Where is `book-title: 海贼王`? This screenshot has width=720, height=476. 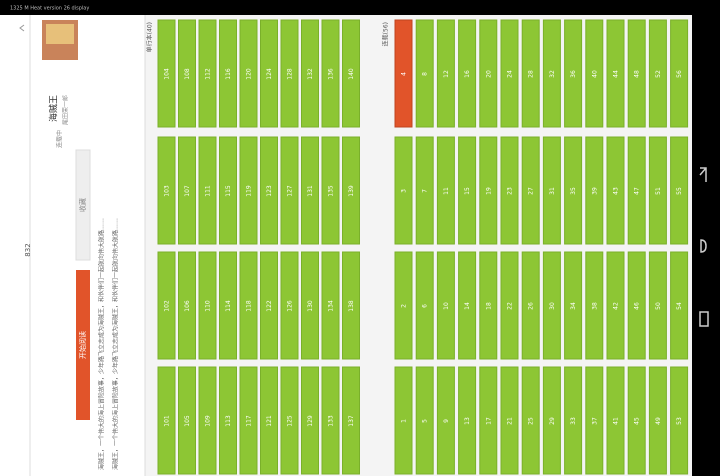 book-title: 海贼王 is located at coordinates (54, 108).